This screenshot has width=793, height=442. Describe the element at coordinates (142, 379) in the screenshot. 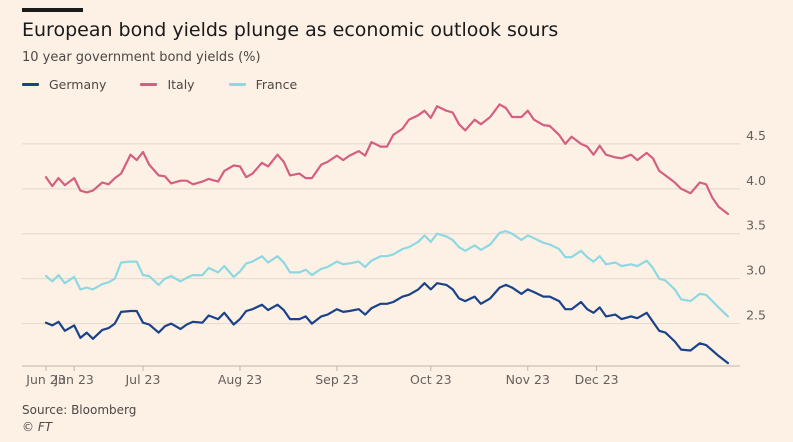

I see `x-tick-label: Jul 23` at that location.